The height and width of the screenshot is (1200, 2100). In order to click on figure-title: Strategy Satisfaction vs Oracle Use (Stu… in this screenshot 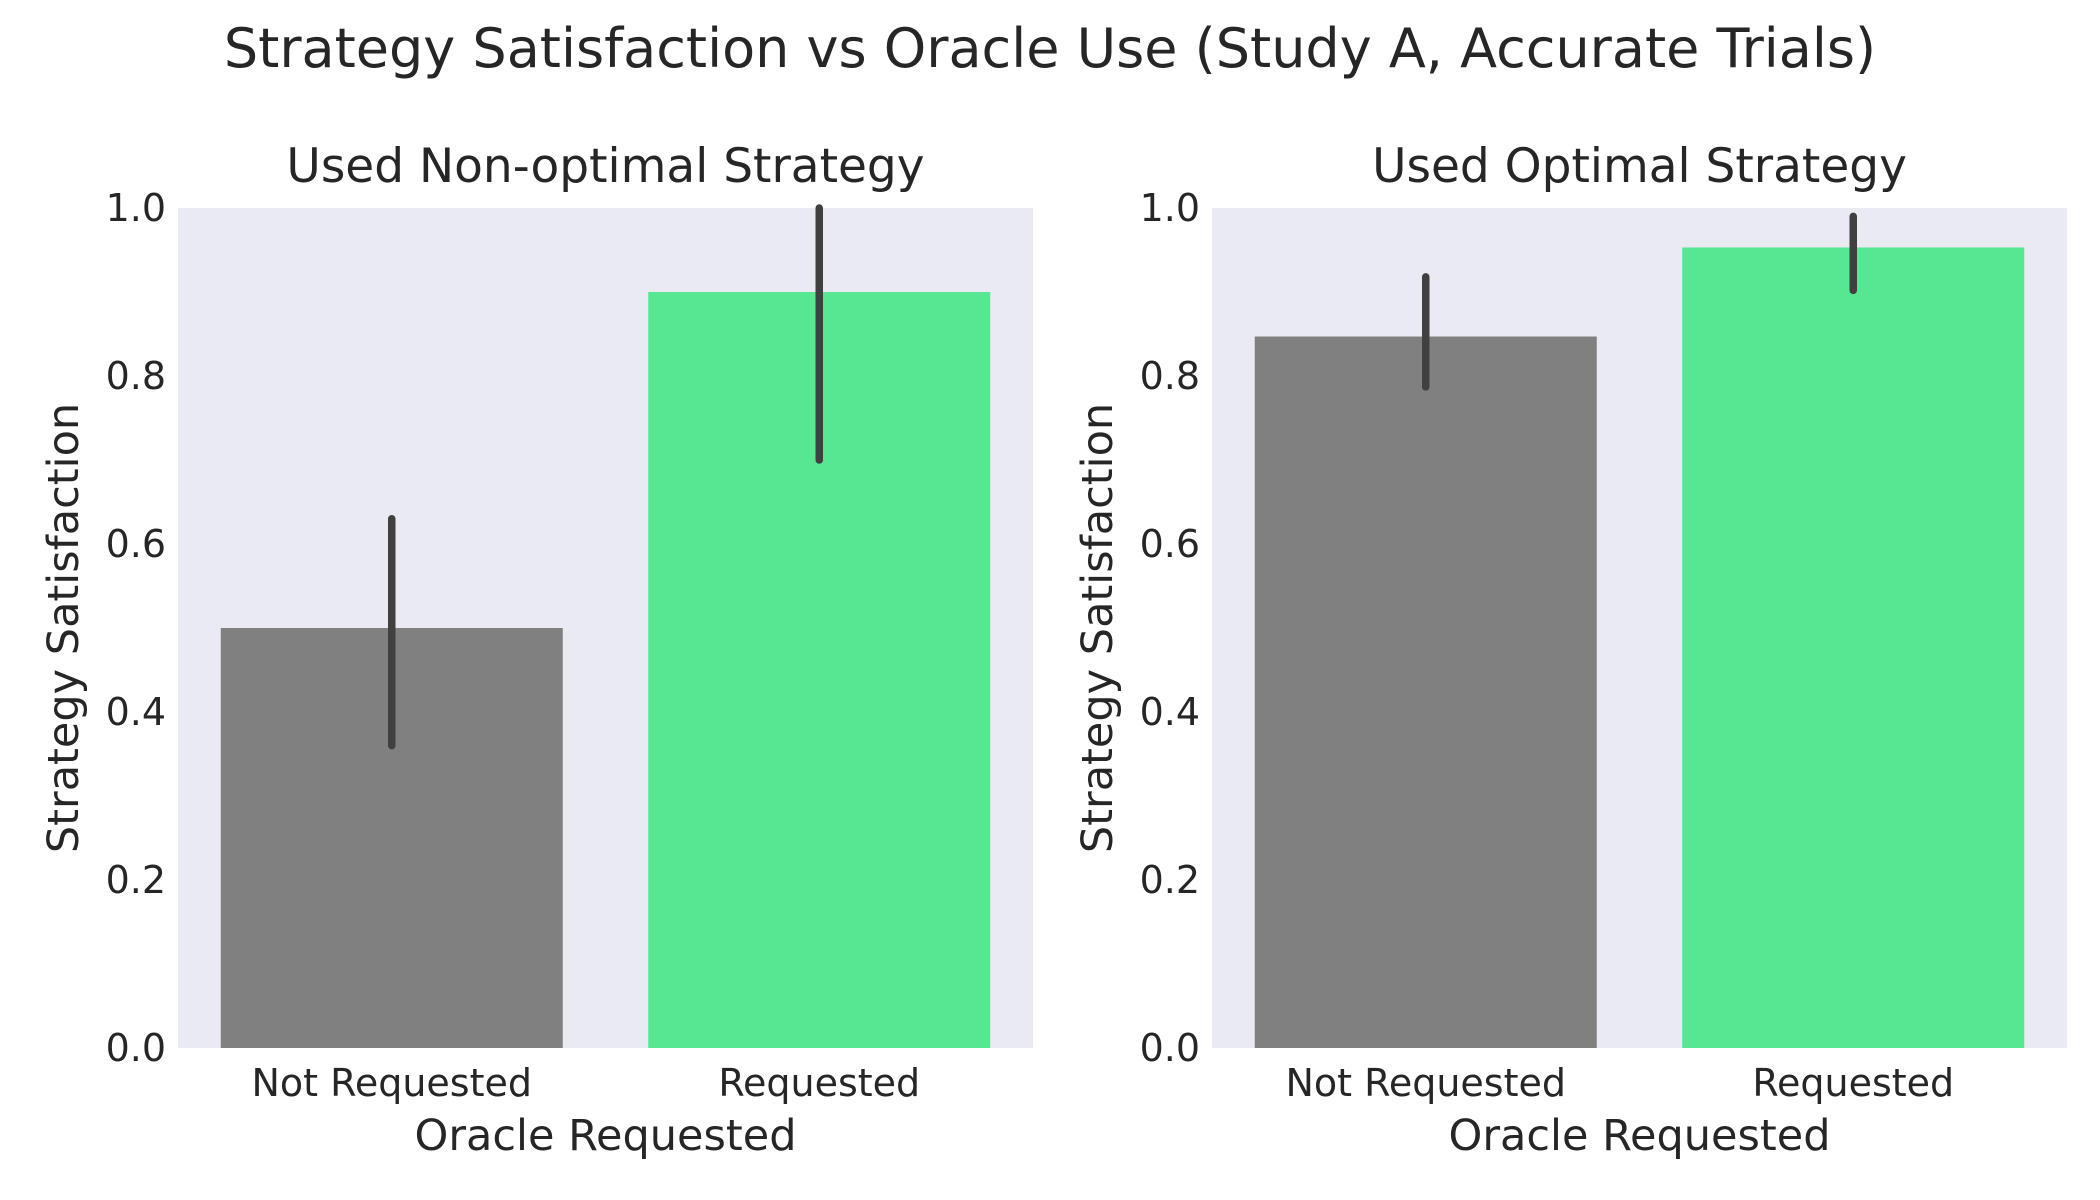, I will do `click(1050, 48)`.